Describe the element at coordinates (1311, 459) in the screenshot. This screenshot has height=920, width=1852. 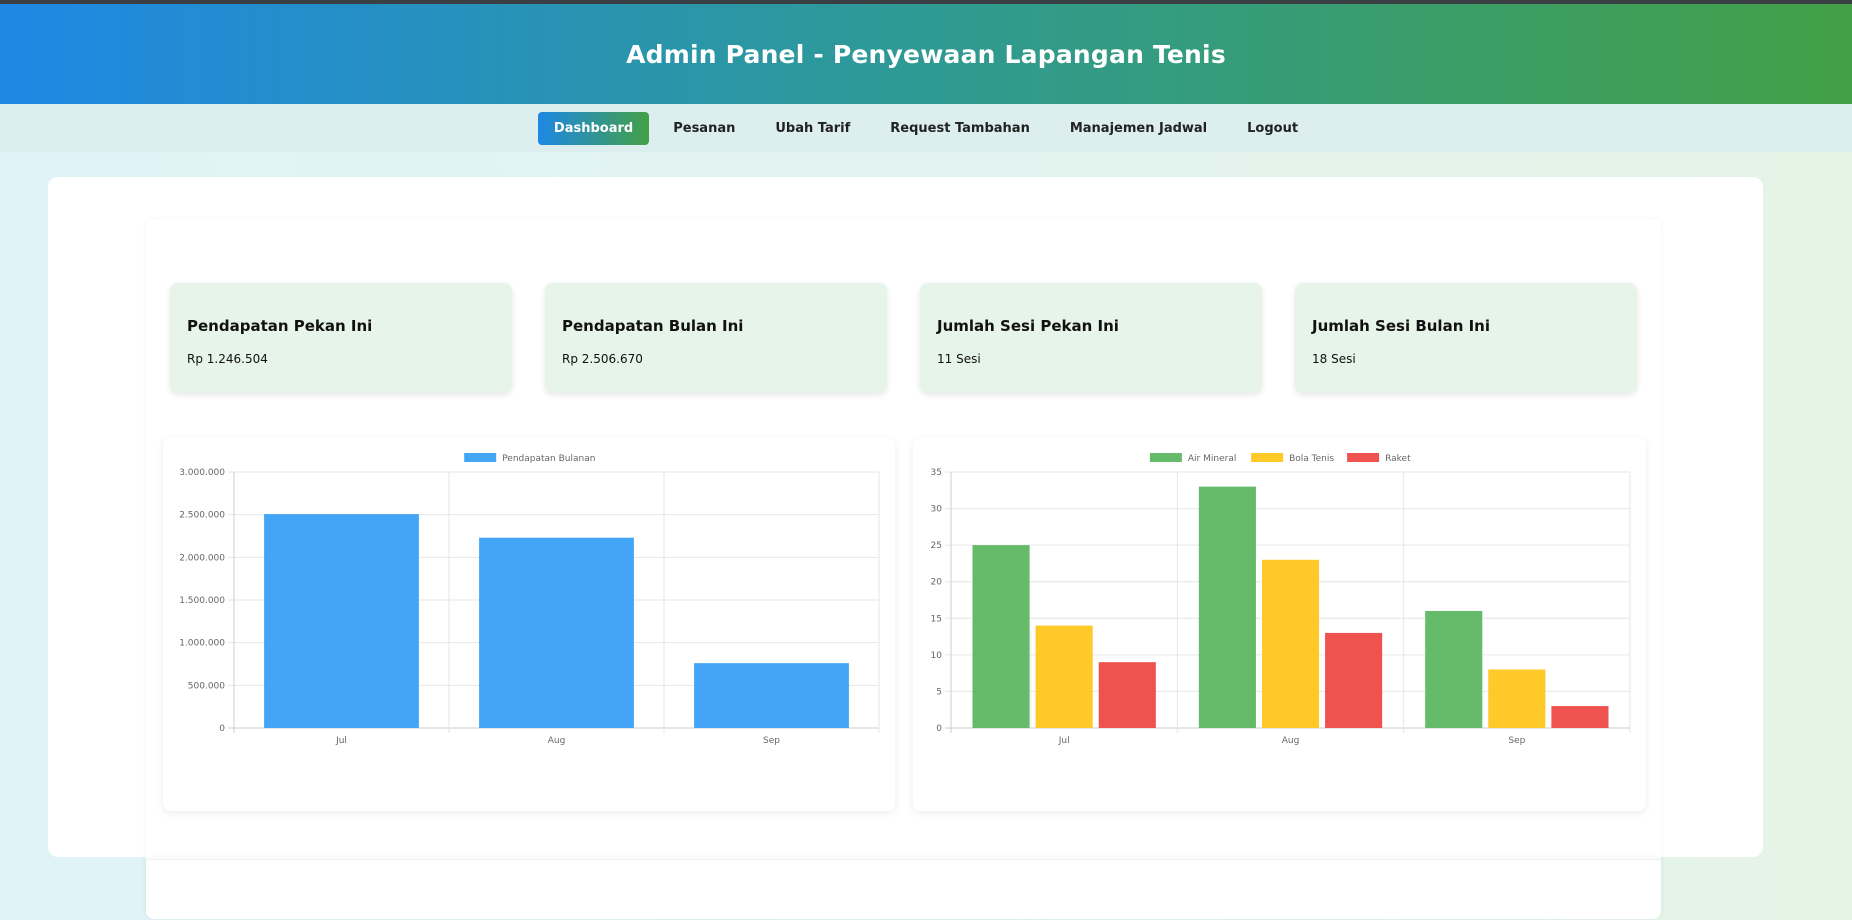
I see `legend-label: Bola Tenis` at that location.